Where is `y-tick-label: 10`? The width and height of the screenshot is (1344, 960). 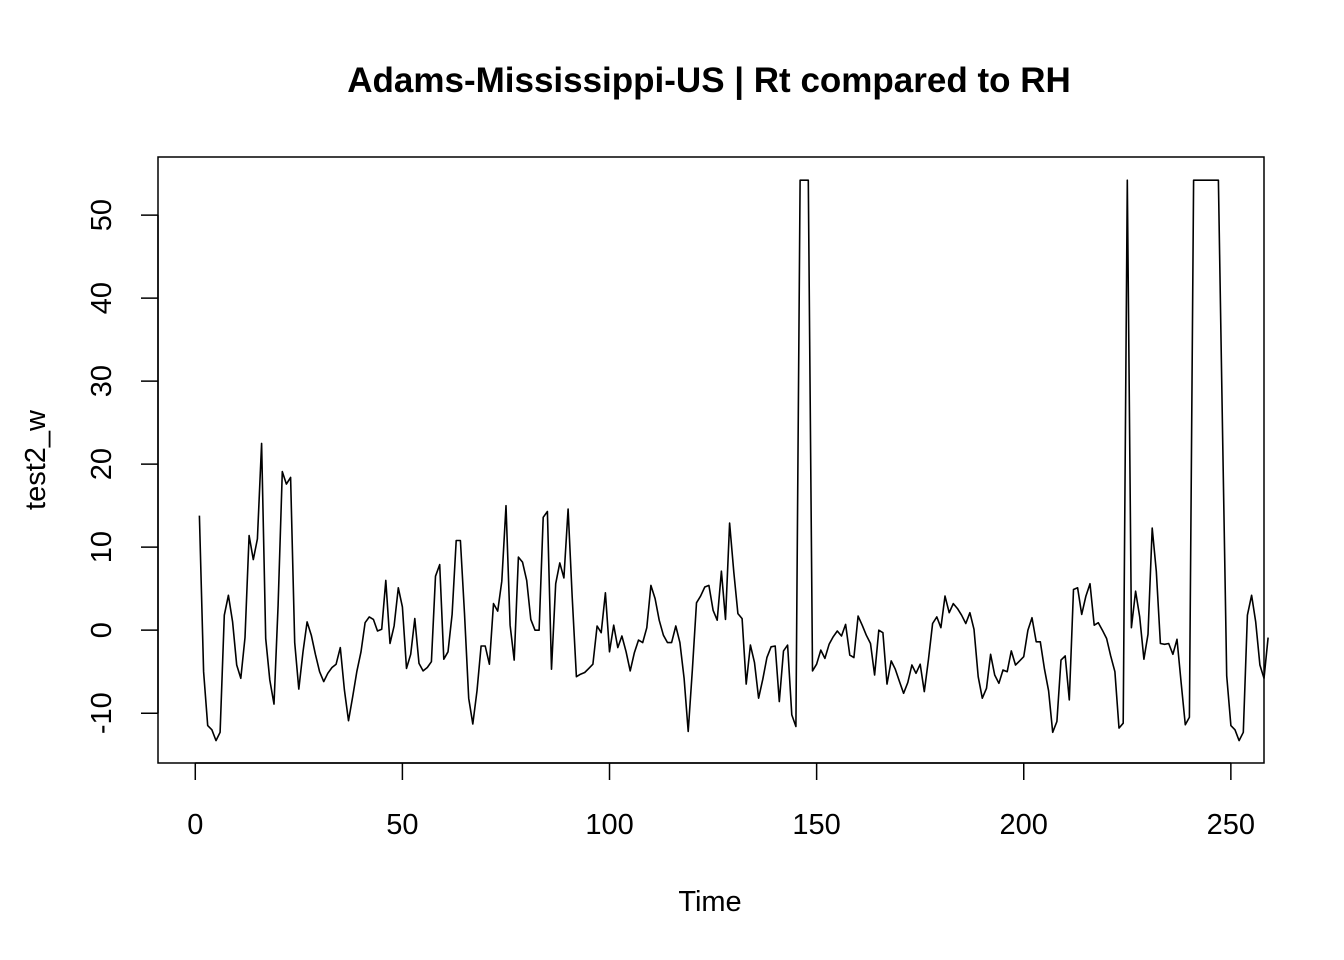 y-tick-label: 10 is located at coordinates (102, 547).